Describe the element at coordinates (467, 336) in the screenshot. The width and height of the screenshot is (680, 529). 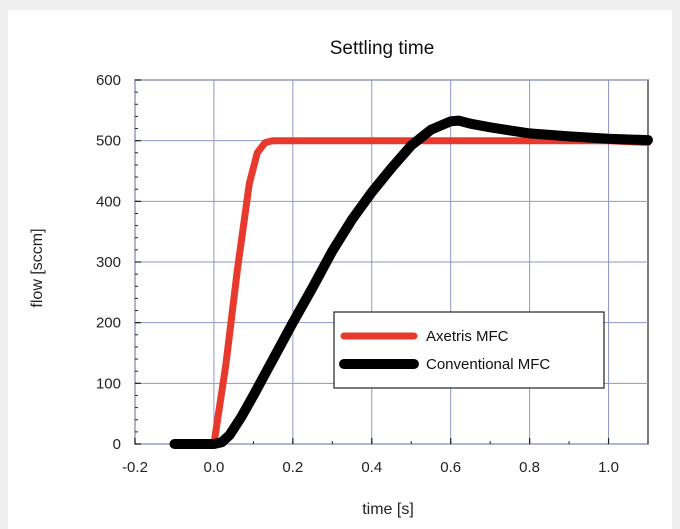
I see `legend-label: Axetris MFC` at that location.